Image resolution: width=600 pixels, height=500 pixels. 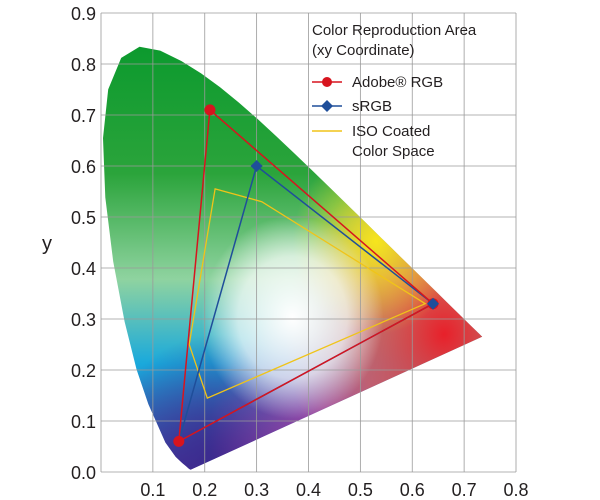 I want to click on y-tick-label: 0.4, so click(x=83, y=269).